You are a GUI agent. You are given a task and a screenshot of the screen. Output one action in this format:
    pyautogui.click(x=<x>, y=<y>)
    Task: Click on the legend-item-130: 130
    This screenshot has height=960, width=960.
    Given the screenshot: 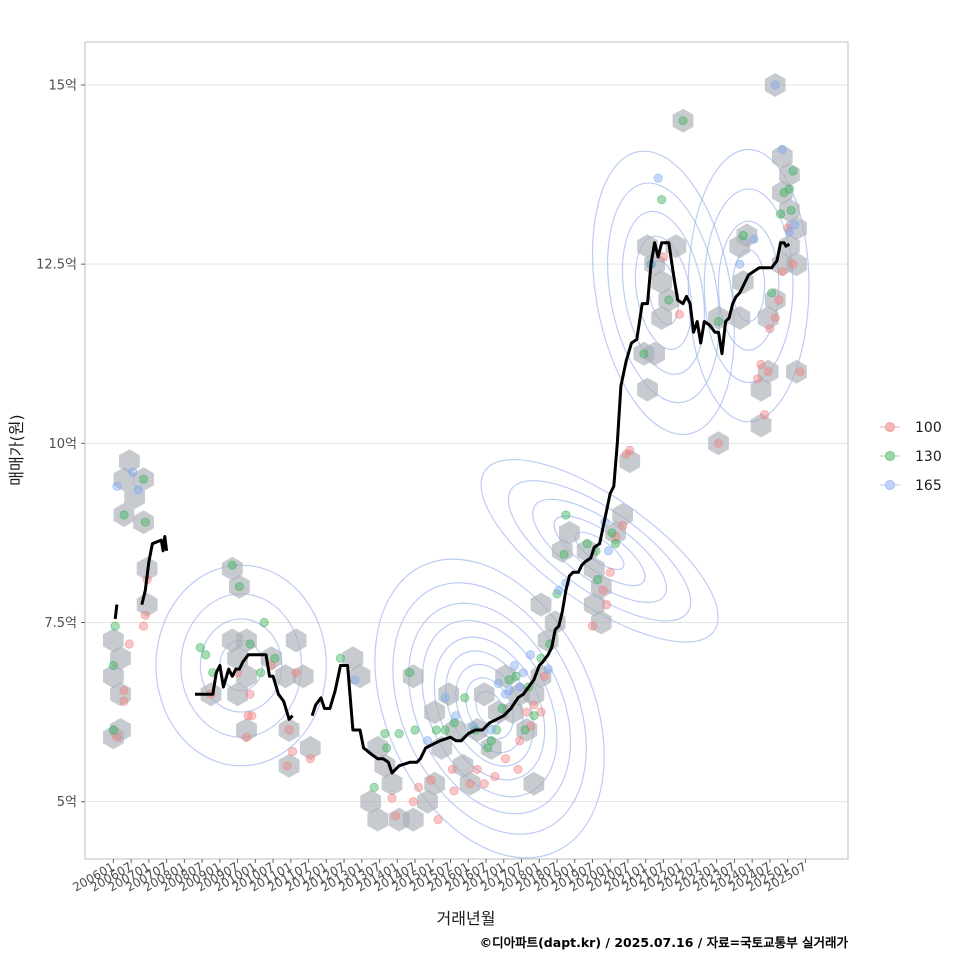 What is the action you would take?
    pyautogui.click(x=911, y=457)
    